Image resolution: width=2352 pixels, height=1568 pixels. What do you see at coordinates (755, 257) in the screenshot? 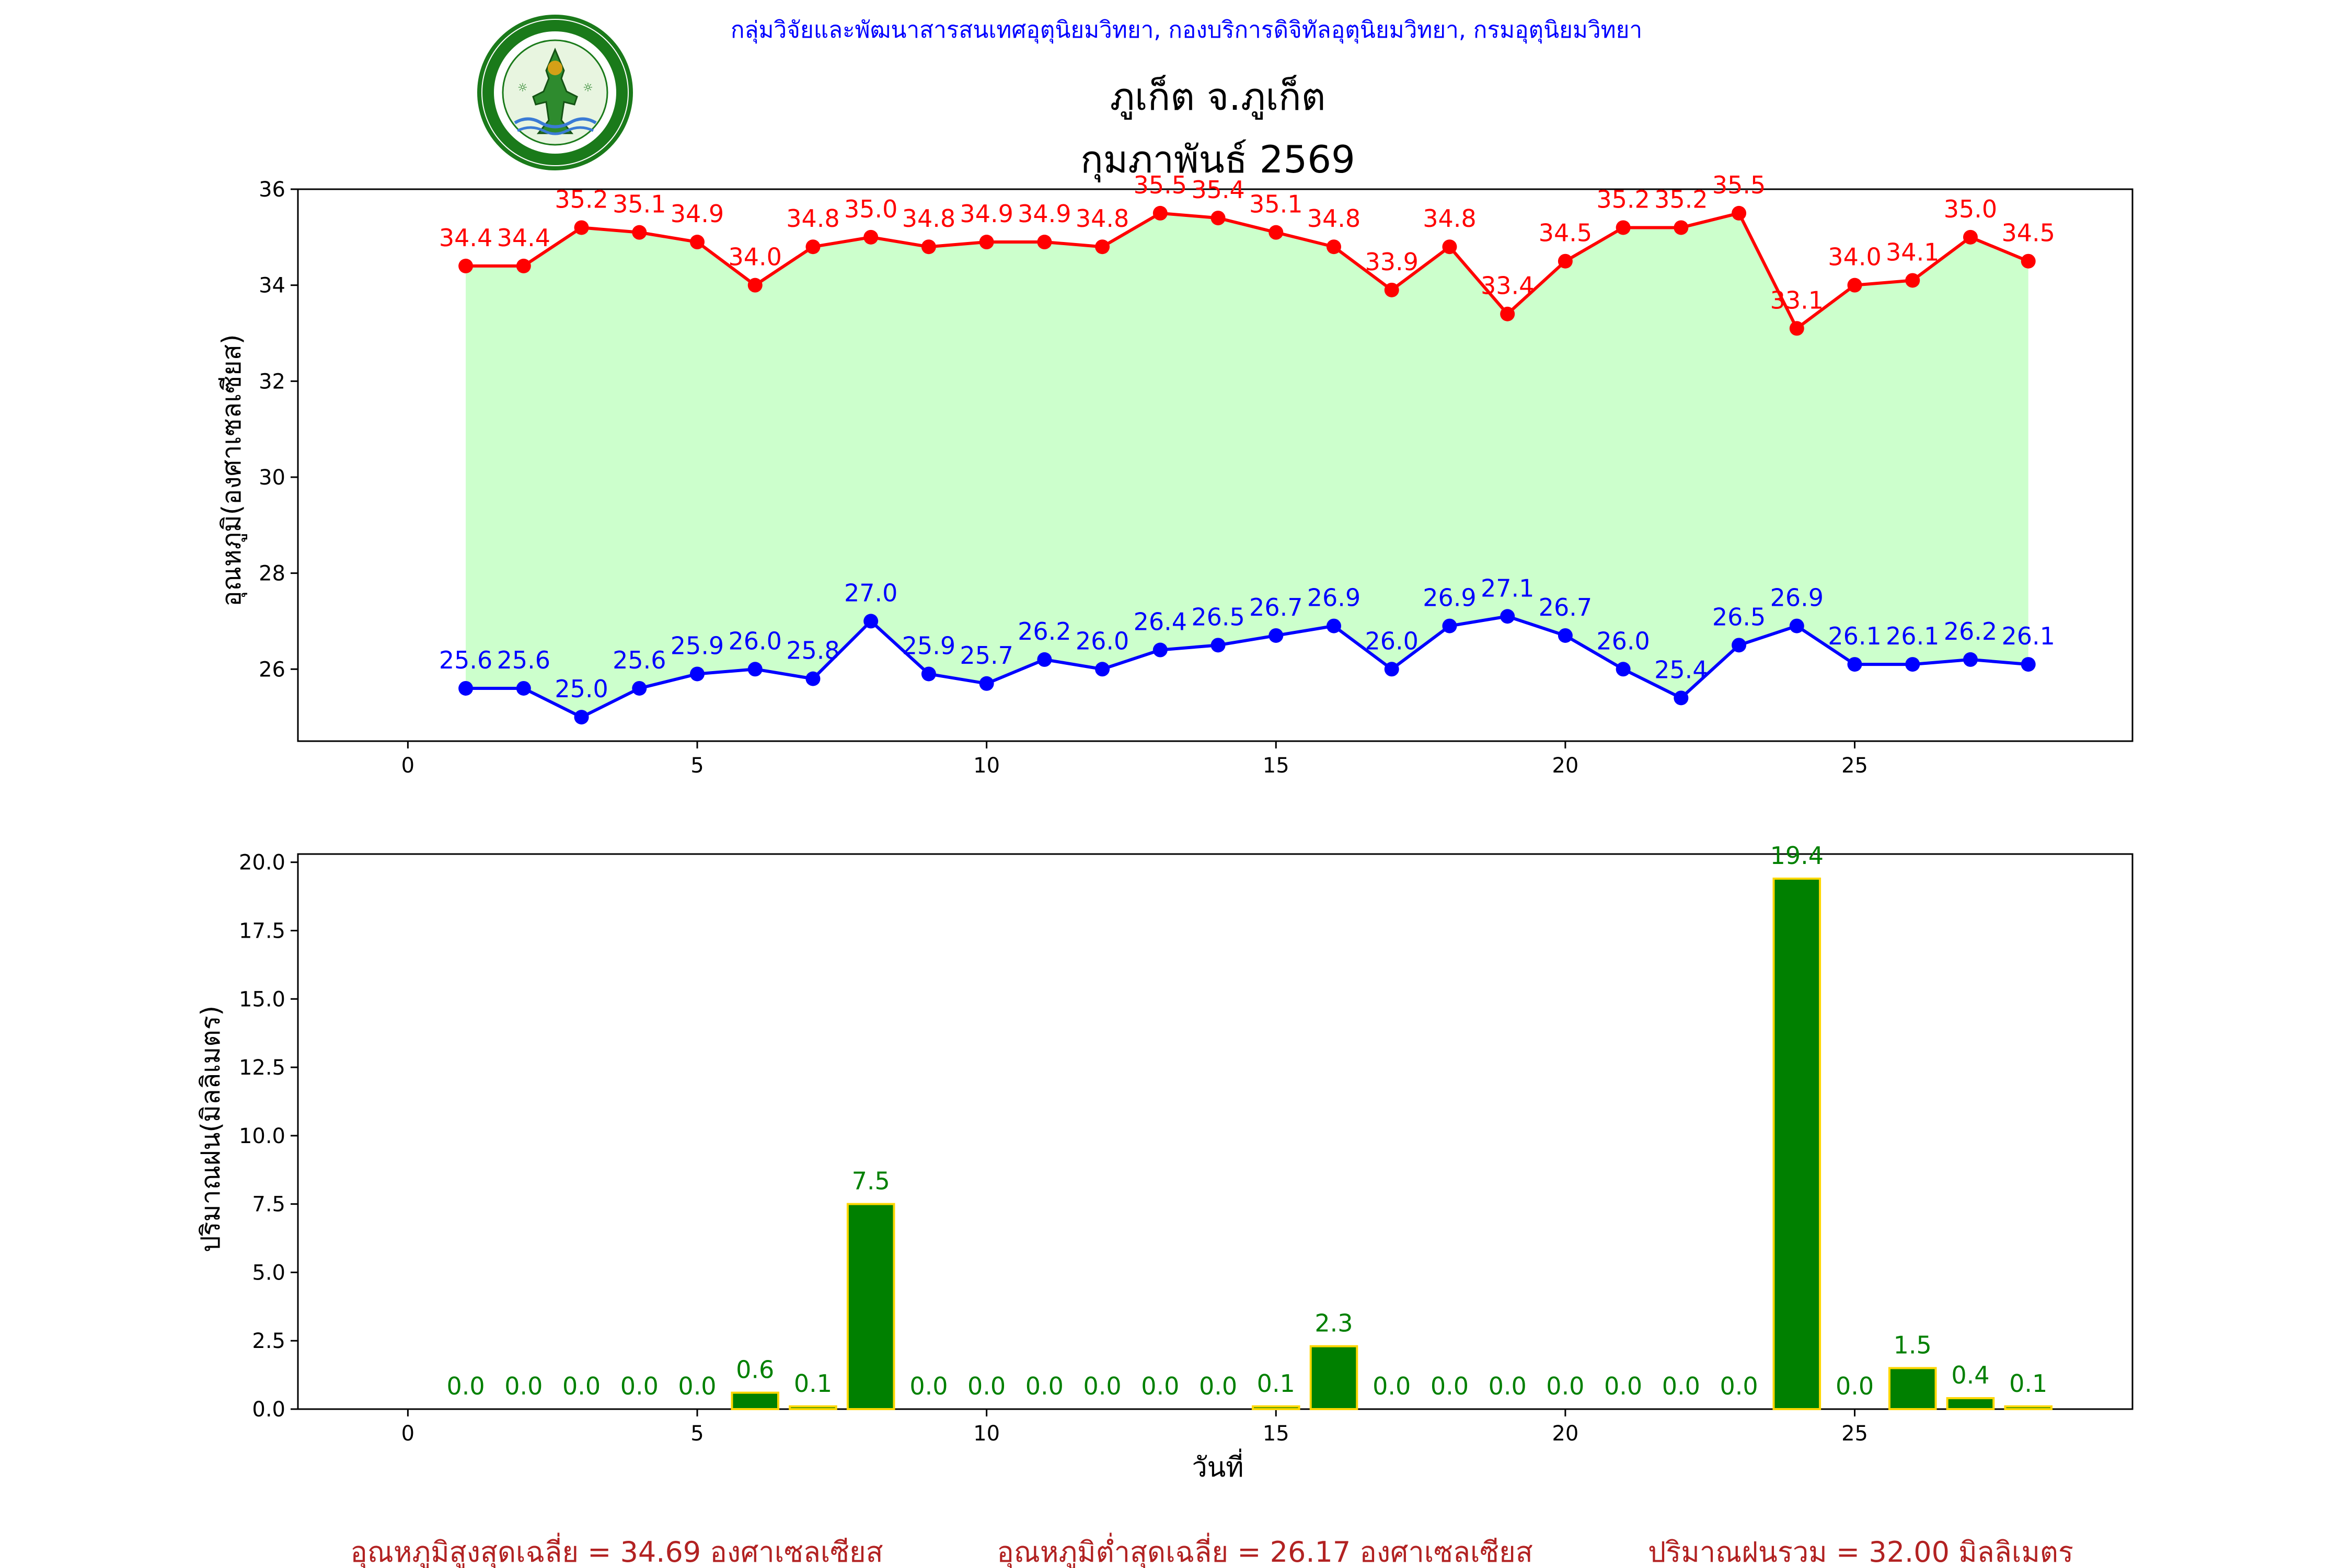
I see `max-temp-label: 34.0` at bounding box center [755, 257].